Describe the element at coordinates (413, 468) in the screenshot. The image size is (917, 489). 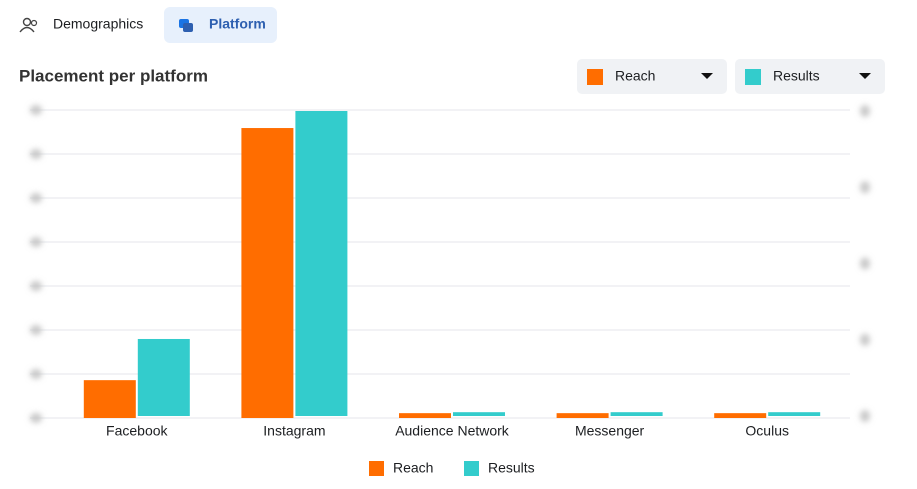
I see `legend-label: Reach` at that location.